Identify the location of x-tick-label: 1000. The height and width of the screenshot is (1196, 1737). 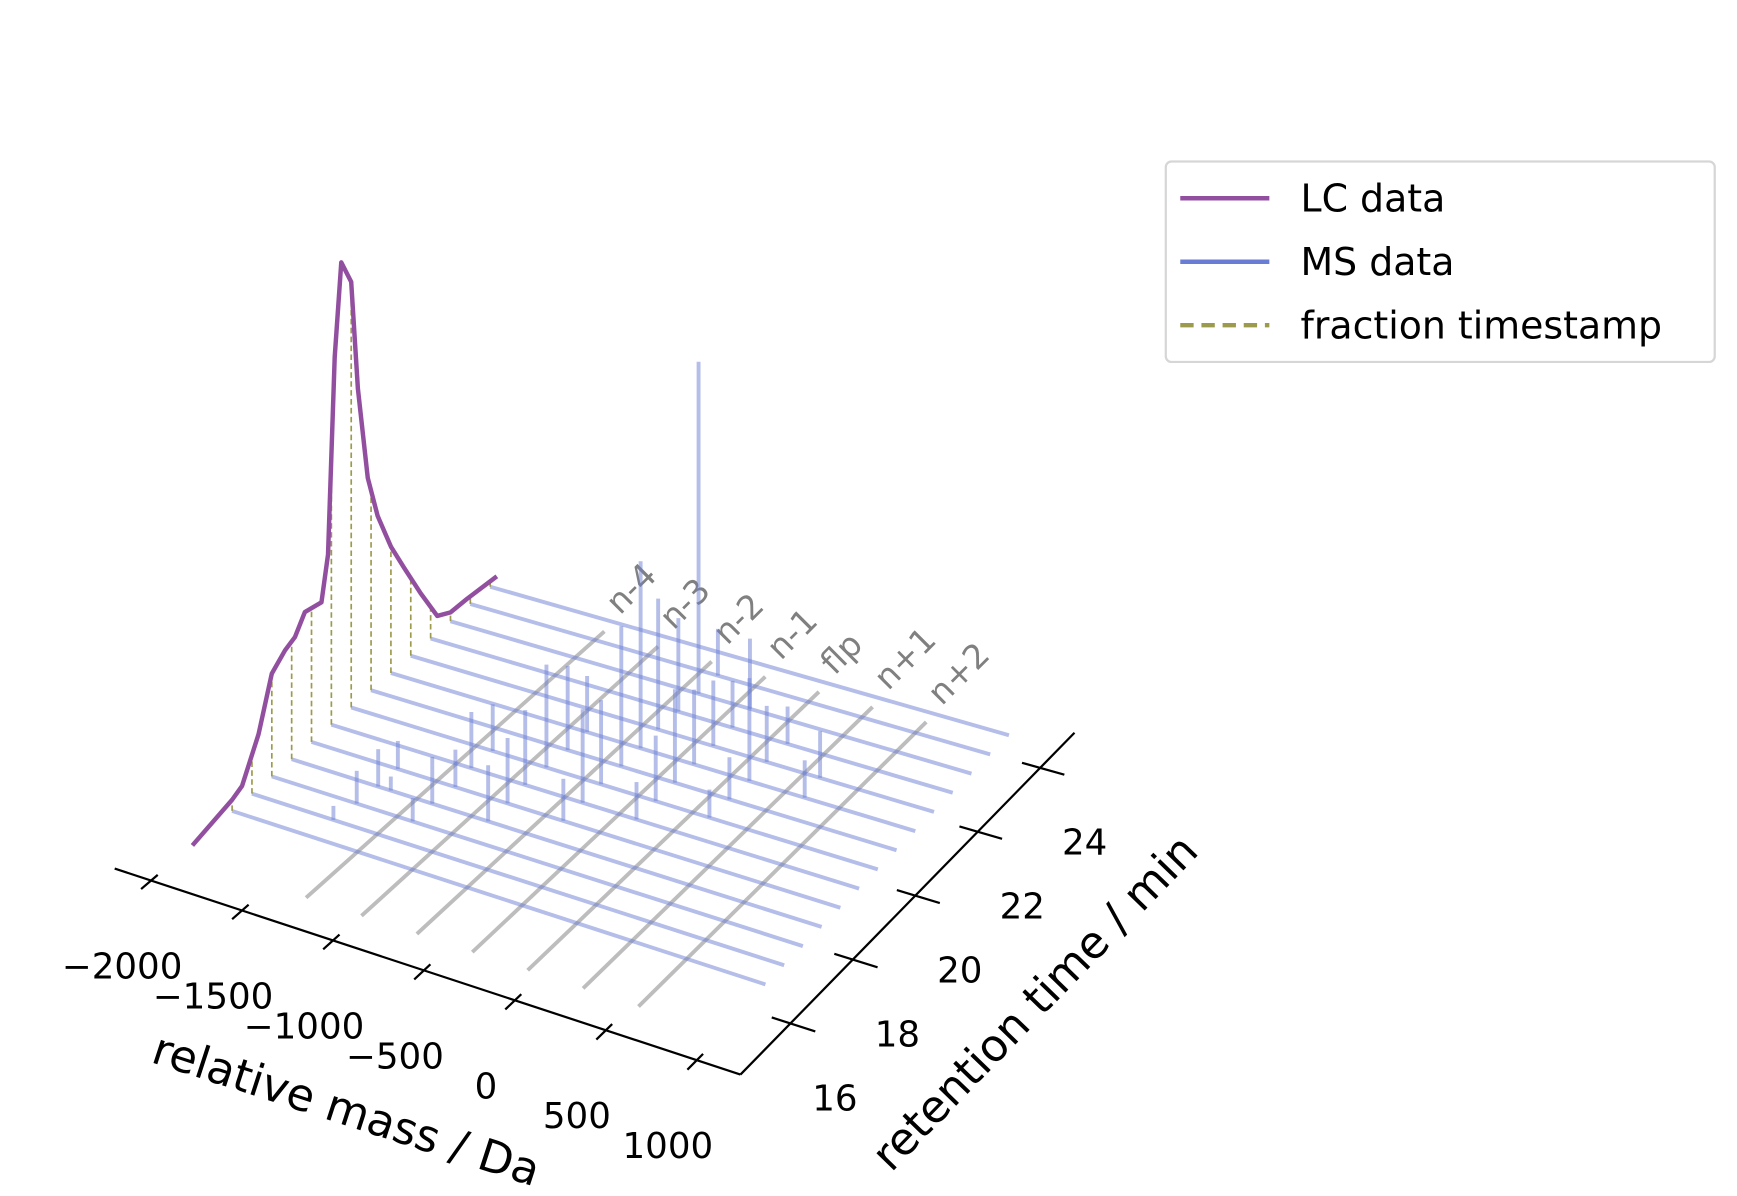
(668, 1146).